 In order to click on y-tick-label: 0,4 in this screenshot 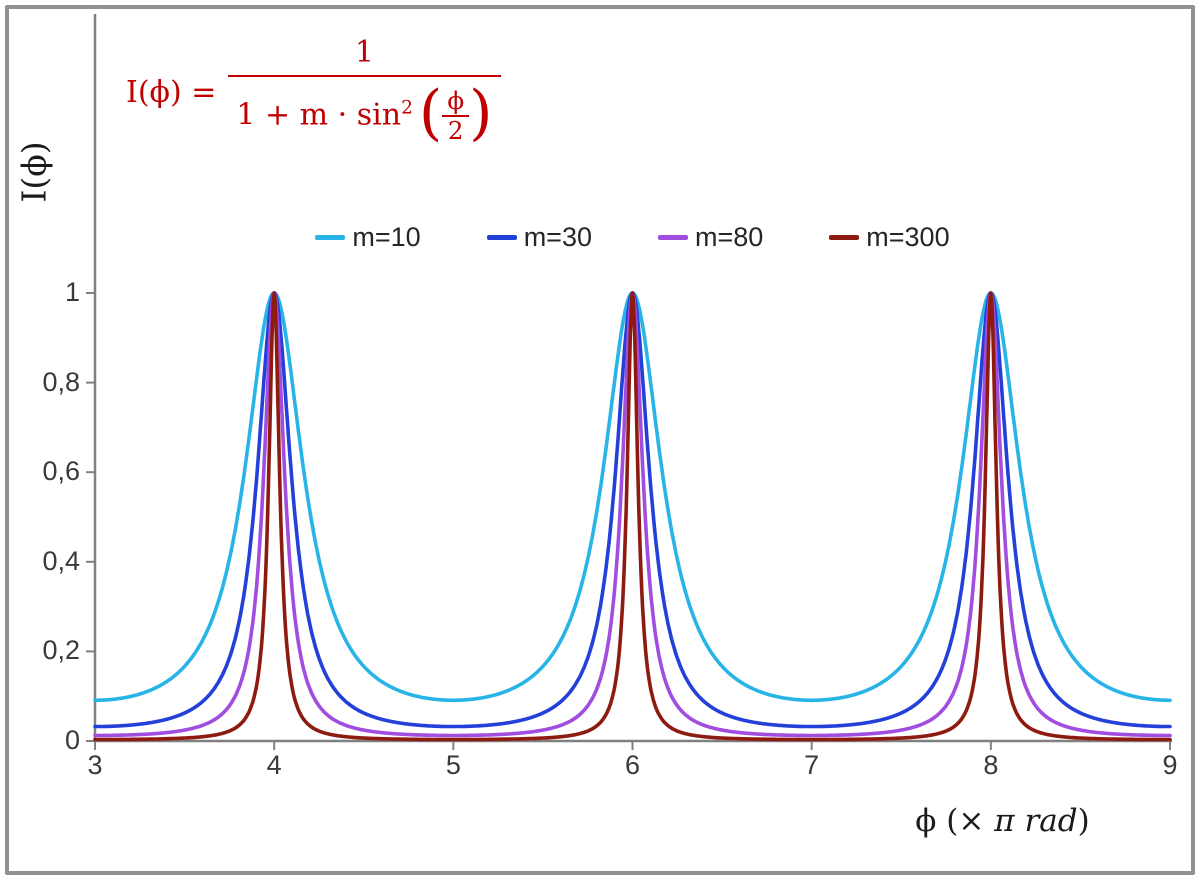, I will do `click(61, 560)`.